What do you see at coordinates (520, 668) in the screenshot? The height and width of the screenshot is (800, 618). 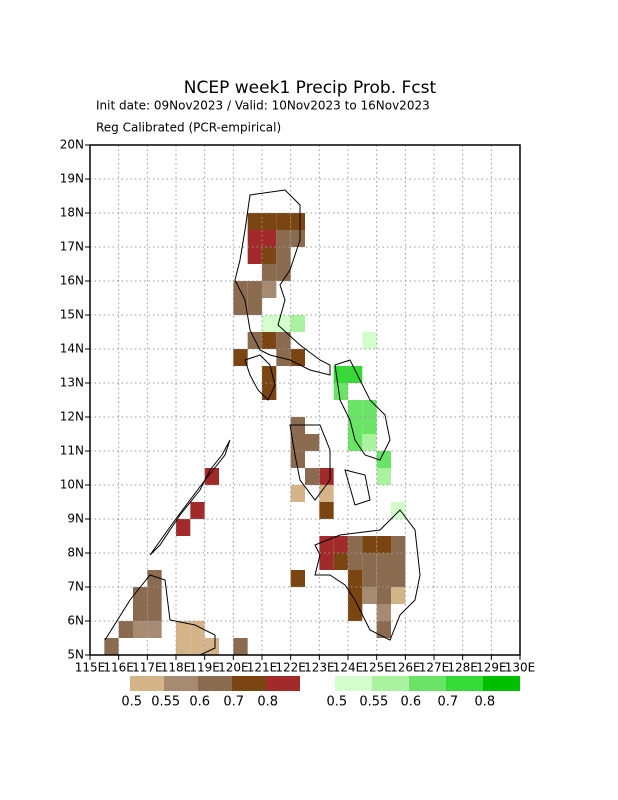 I see `x-tick-label: 130E` at bounding box center [520, 668].